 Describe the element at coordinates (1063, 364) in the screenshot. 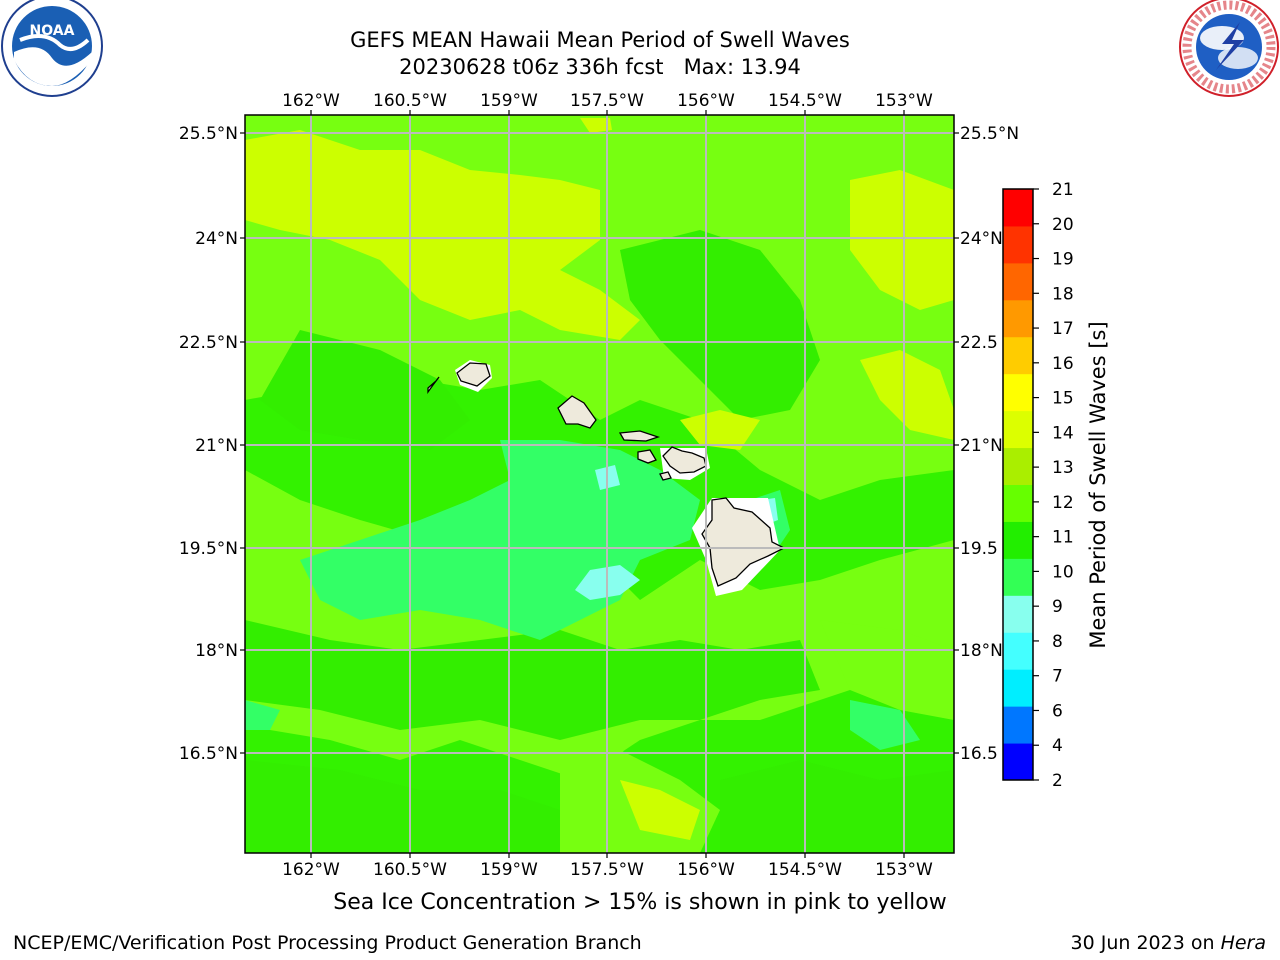

I see `colorbar-tick-label: 16` at that location.